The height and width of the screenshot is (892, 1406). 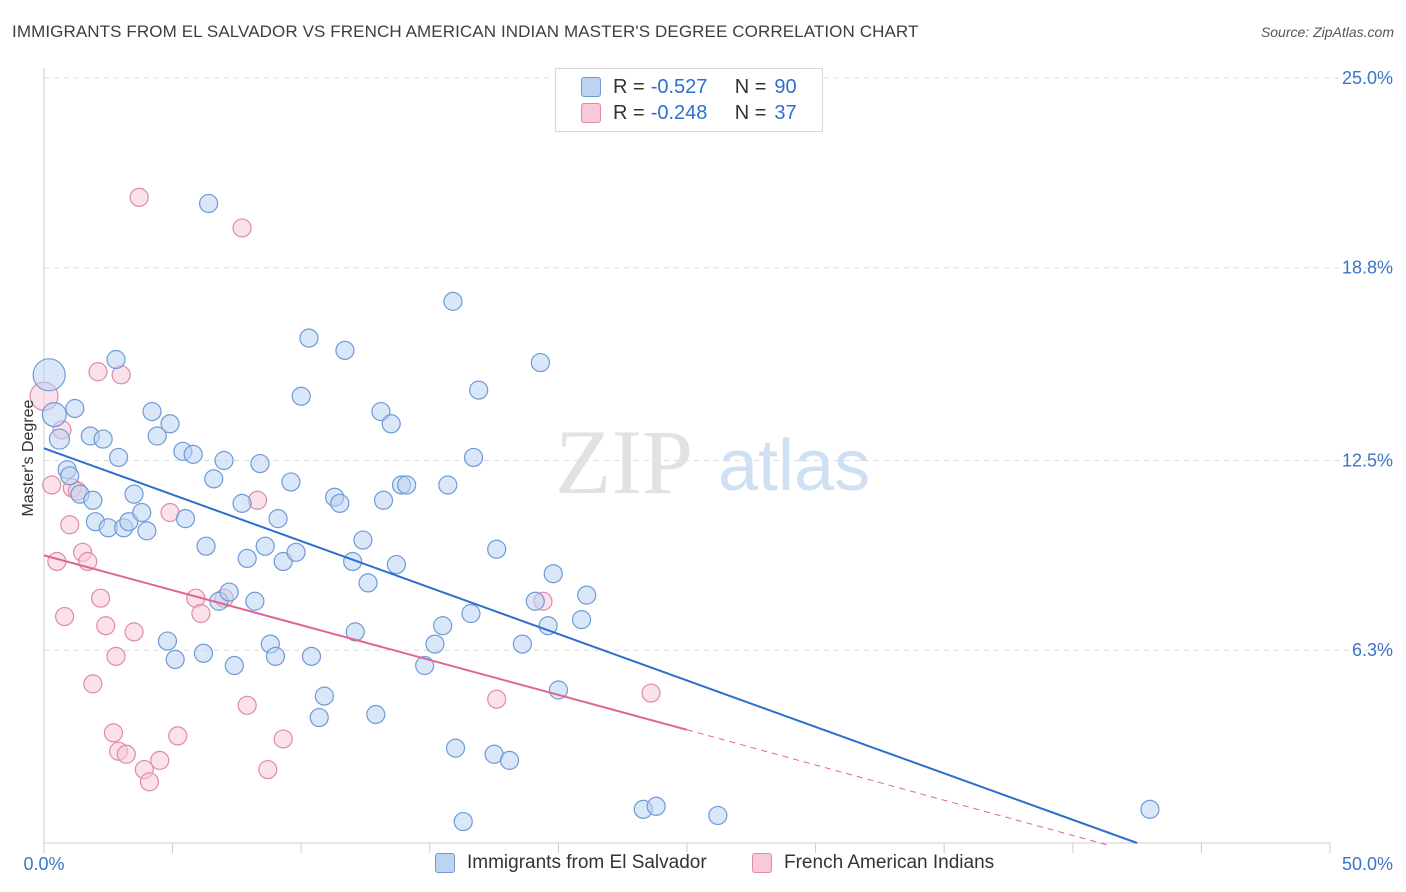 What do you see at coordinates (1367, 864) in the screenshot?
I see `x-tick-label: 50.0%` at bounding box center [1367, 864].